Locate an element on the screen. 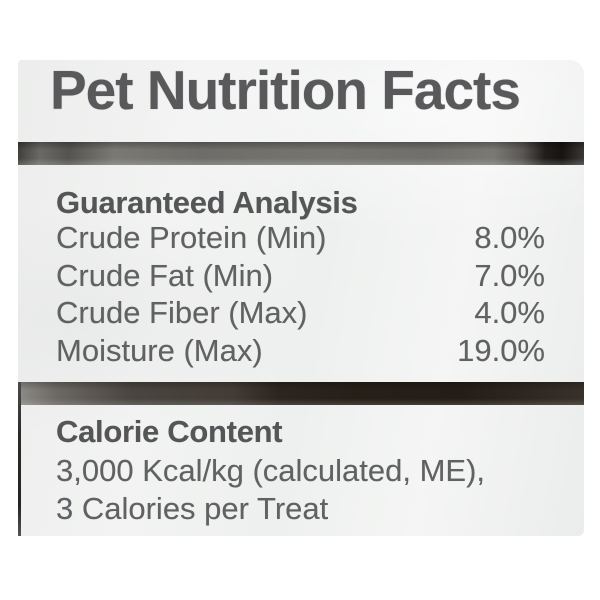 This screenshot has height=600, width=600. divider-bar-top is located at coordinates (301, 153).